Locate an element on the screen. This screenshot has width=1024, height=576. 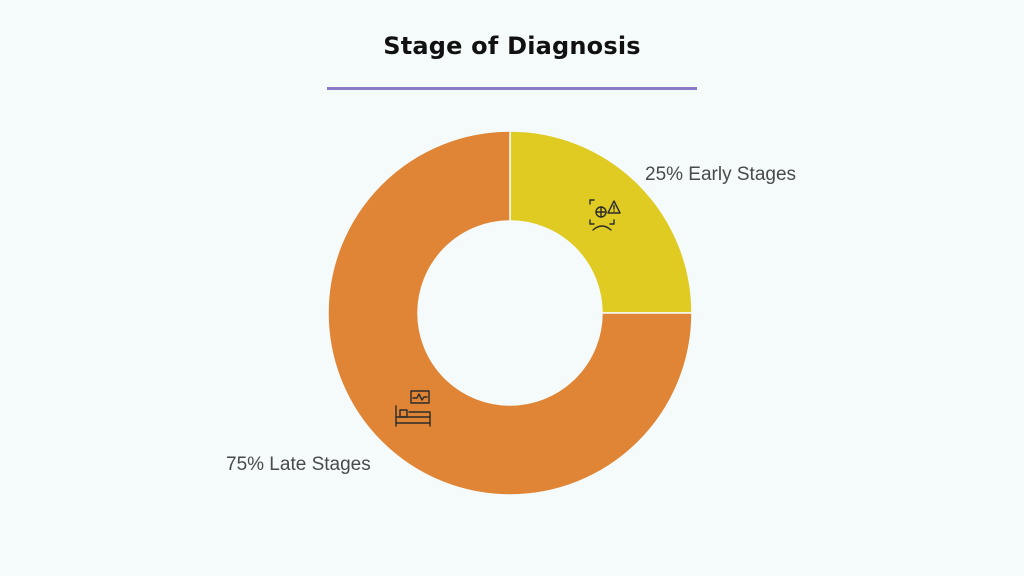
hospital-bed-monitor-icon is located at coordinates (413, 408).